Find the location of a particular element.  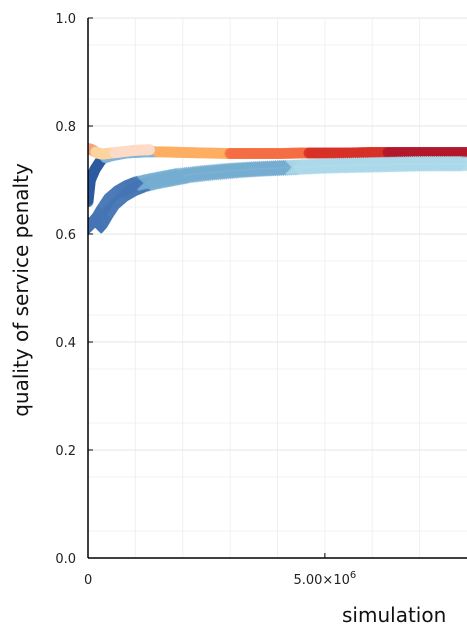

y-tick-label: 0.4 is located at coordinates (65, 343).